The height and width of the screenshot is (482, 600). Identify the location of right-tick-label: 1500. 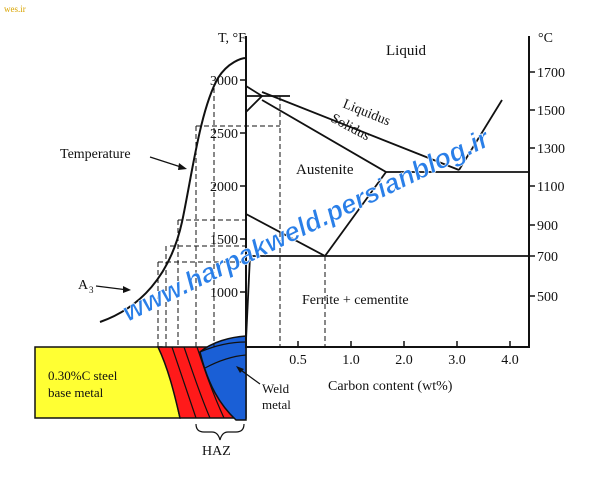
(551, 111).